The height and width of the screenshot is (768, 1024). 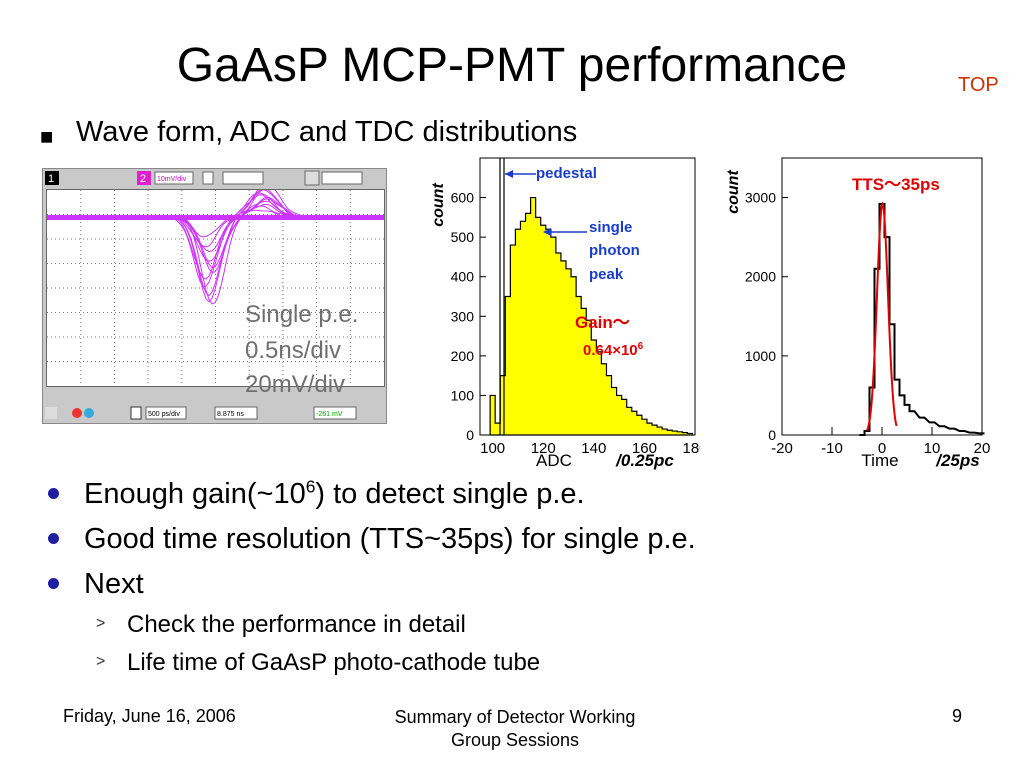 I want to click on adc-xlabel-unit: /0.25pc, so click(x=644, y=460).